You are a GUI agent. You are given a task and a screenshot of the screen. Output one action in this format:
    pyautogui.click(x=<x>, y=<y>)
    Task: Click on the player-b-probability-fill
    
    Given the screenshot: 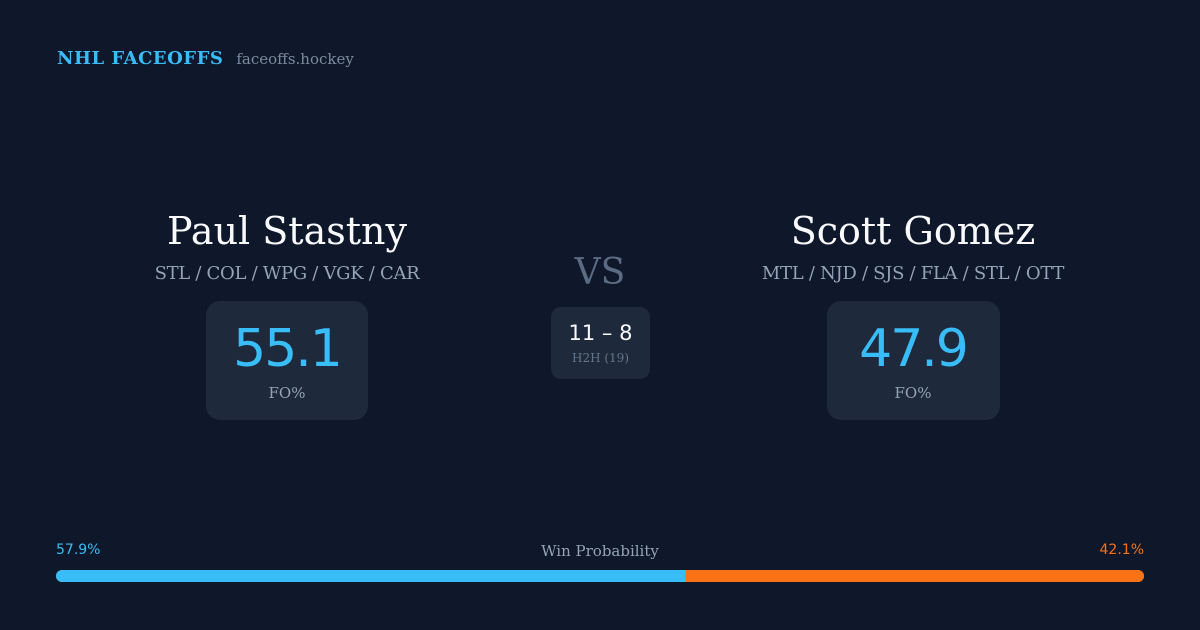 What is the action you would take?
    pyautogui.click(x=914, y=576)
    